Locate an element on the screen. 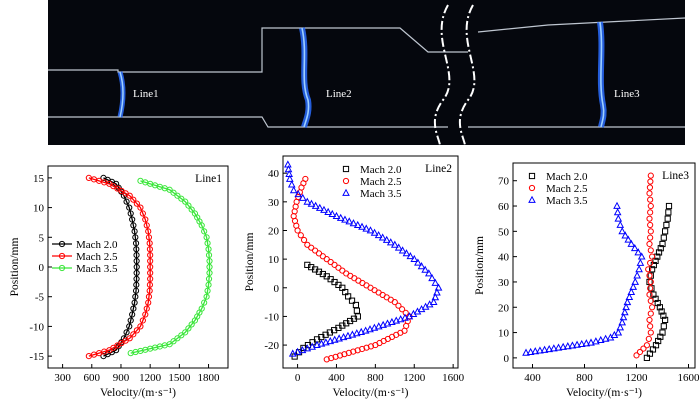 The height and width of the screenshot is (413, 700). y-tick-label: 70 is located at coordinates (504, 182).